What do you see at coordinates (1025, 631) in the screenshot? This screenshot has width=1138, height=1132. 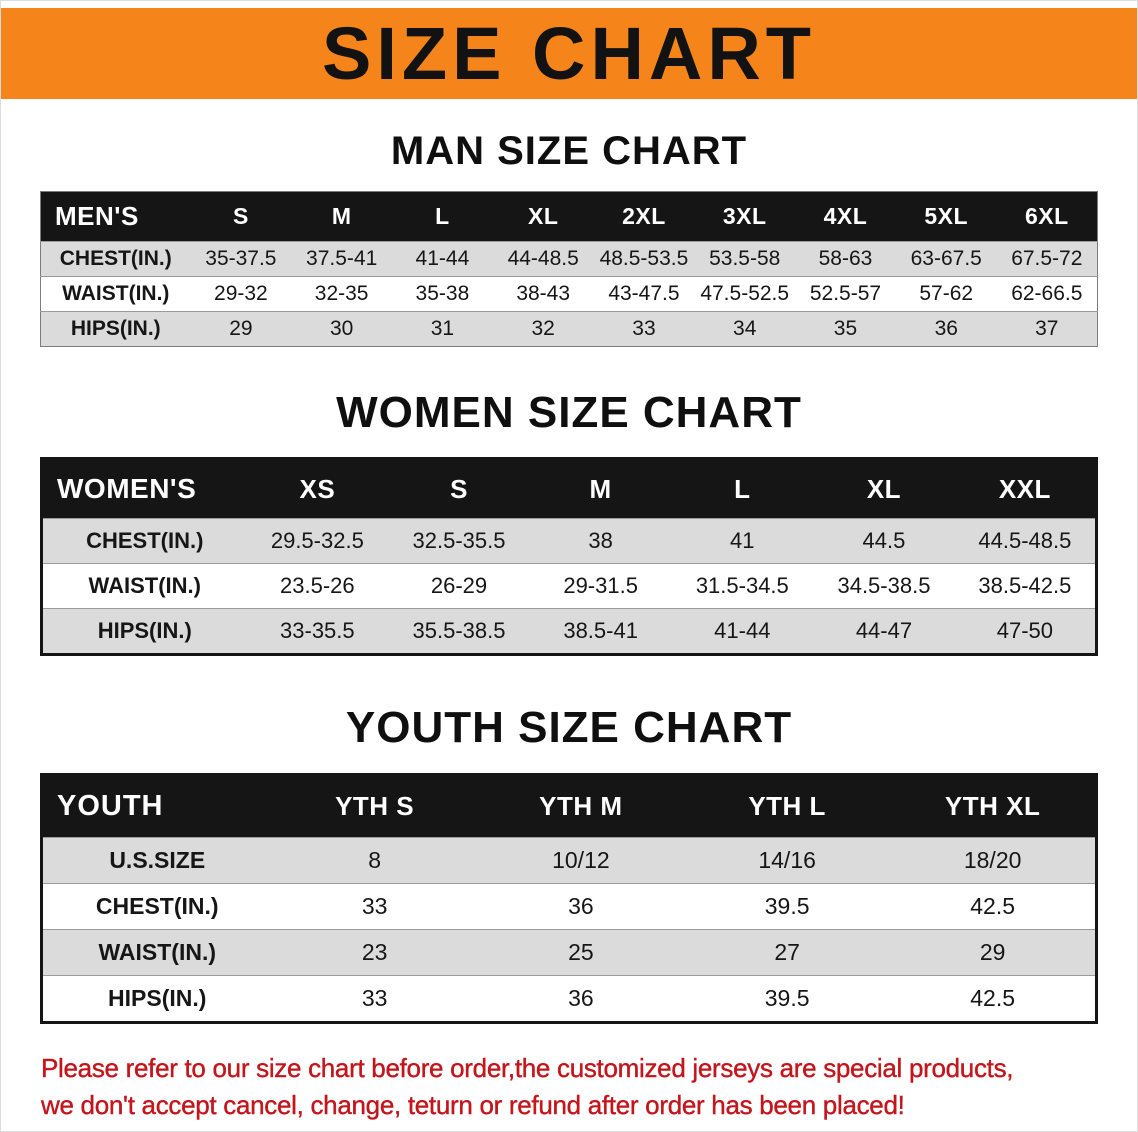 I see `measurement-value: 47-50` at bounding box center [1025, 631].